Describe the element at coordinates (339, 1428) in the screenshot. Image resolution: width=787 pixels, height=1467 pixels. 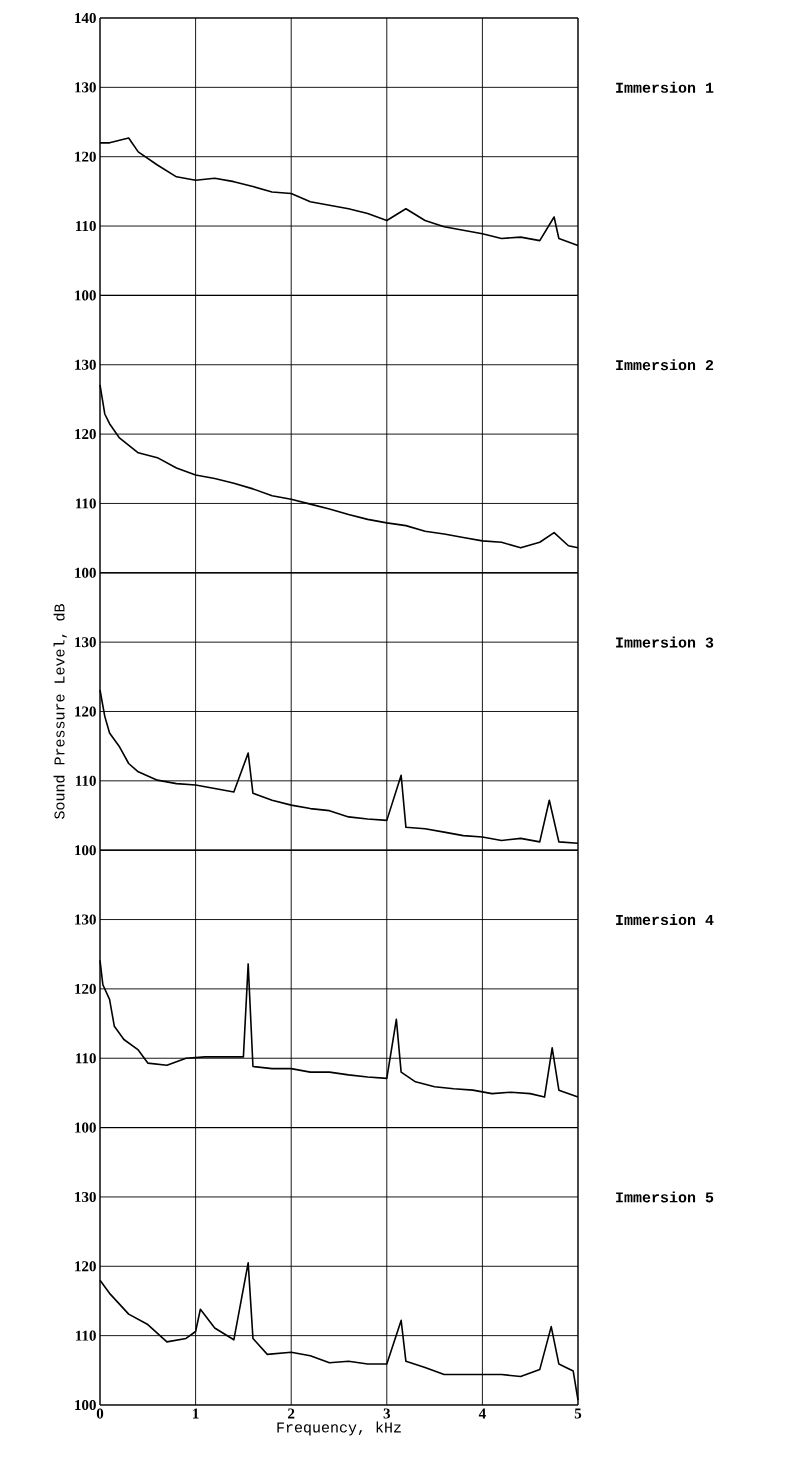
I see `x-axis-title: Frequency, kHz` at that location.